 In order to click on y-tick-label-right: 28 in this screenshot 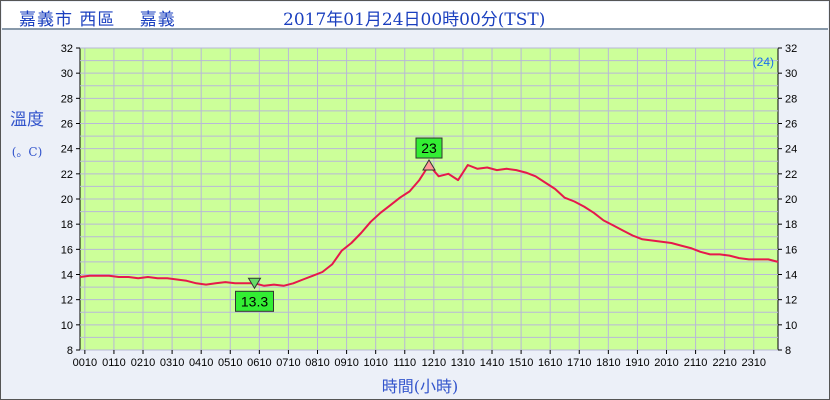, I will do `click(791, 99)`.